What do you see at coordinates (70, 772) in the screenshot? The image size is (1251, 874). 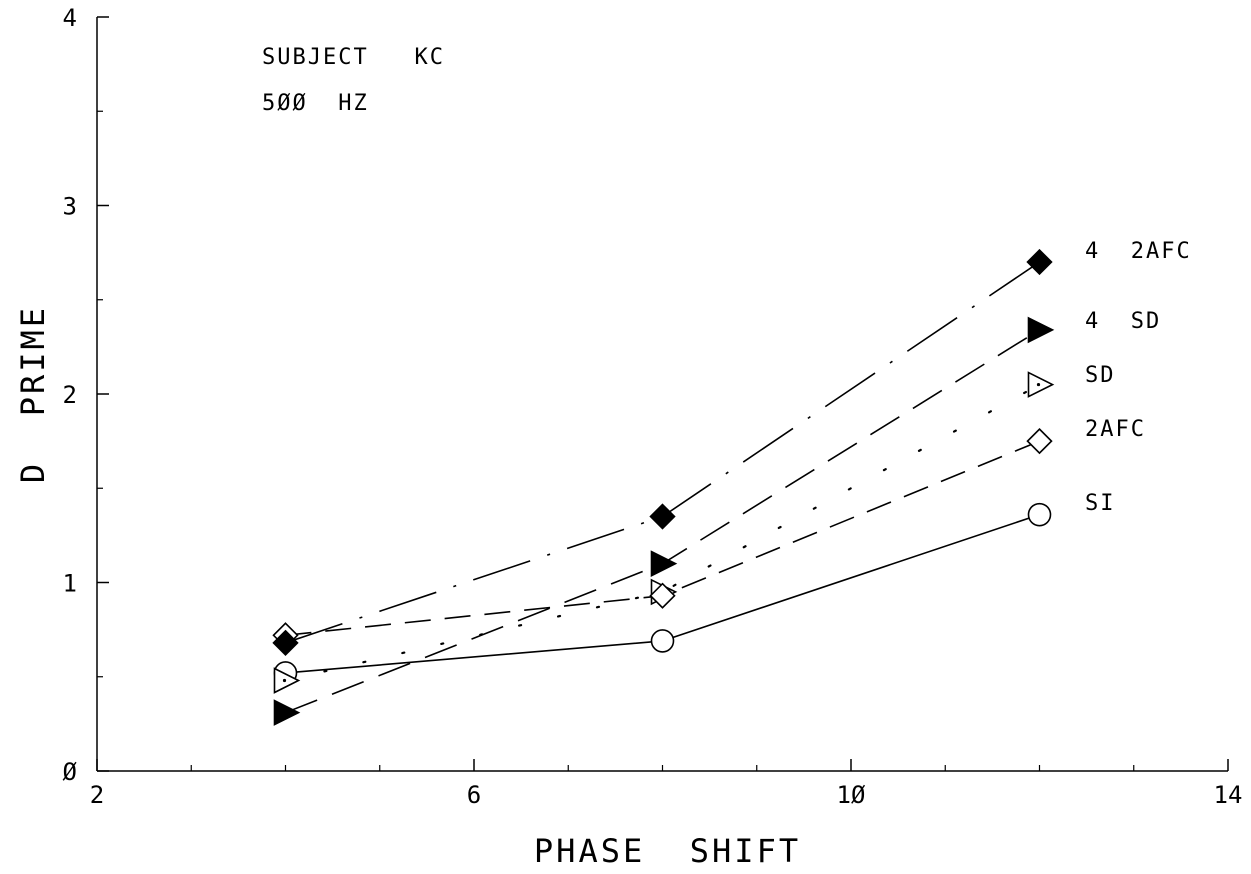 I see `y-tick-label: Ø` at bounding box center [70, 772].